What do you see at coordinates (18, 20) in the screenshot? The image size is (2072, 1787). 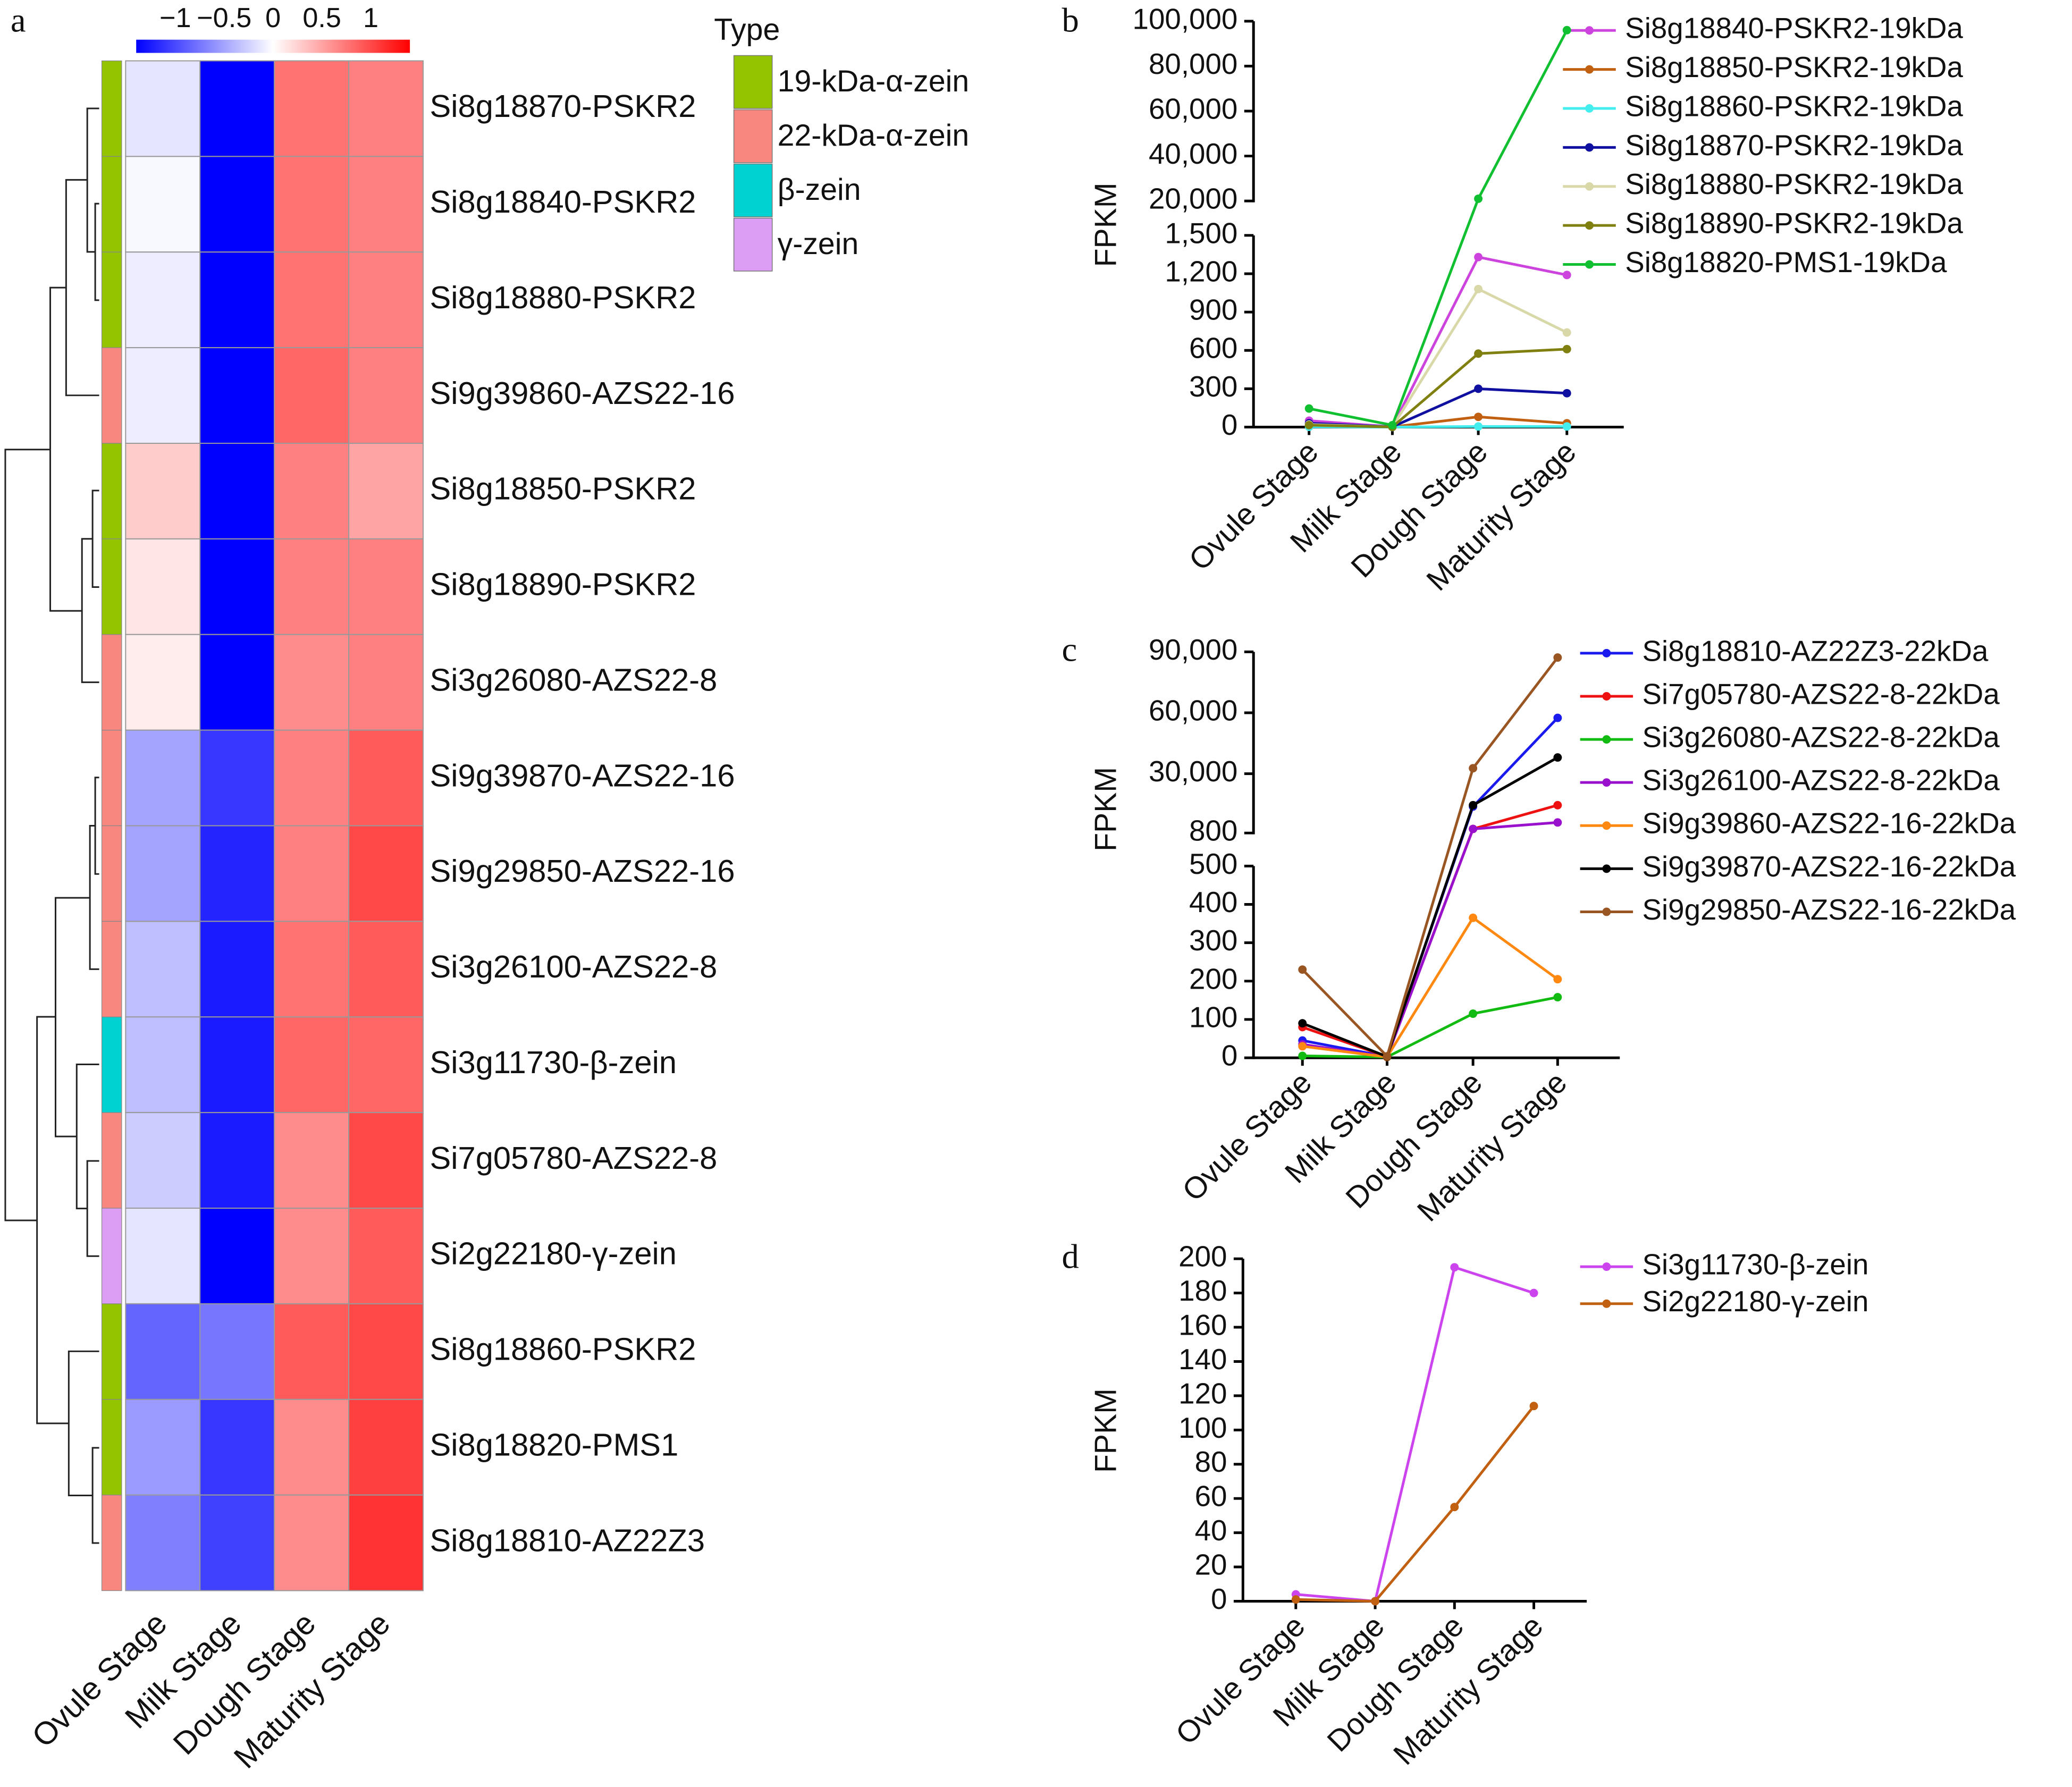 I see `panel-label: a` at bounding box center [18, 20].